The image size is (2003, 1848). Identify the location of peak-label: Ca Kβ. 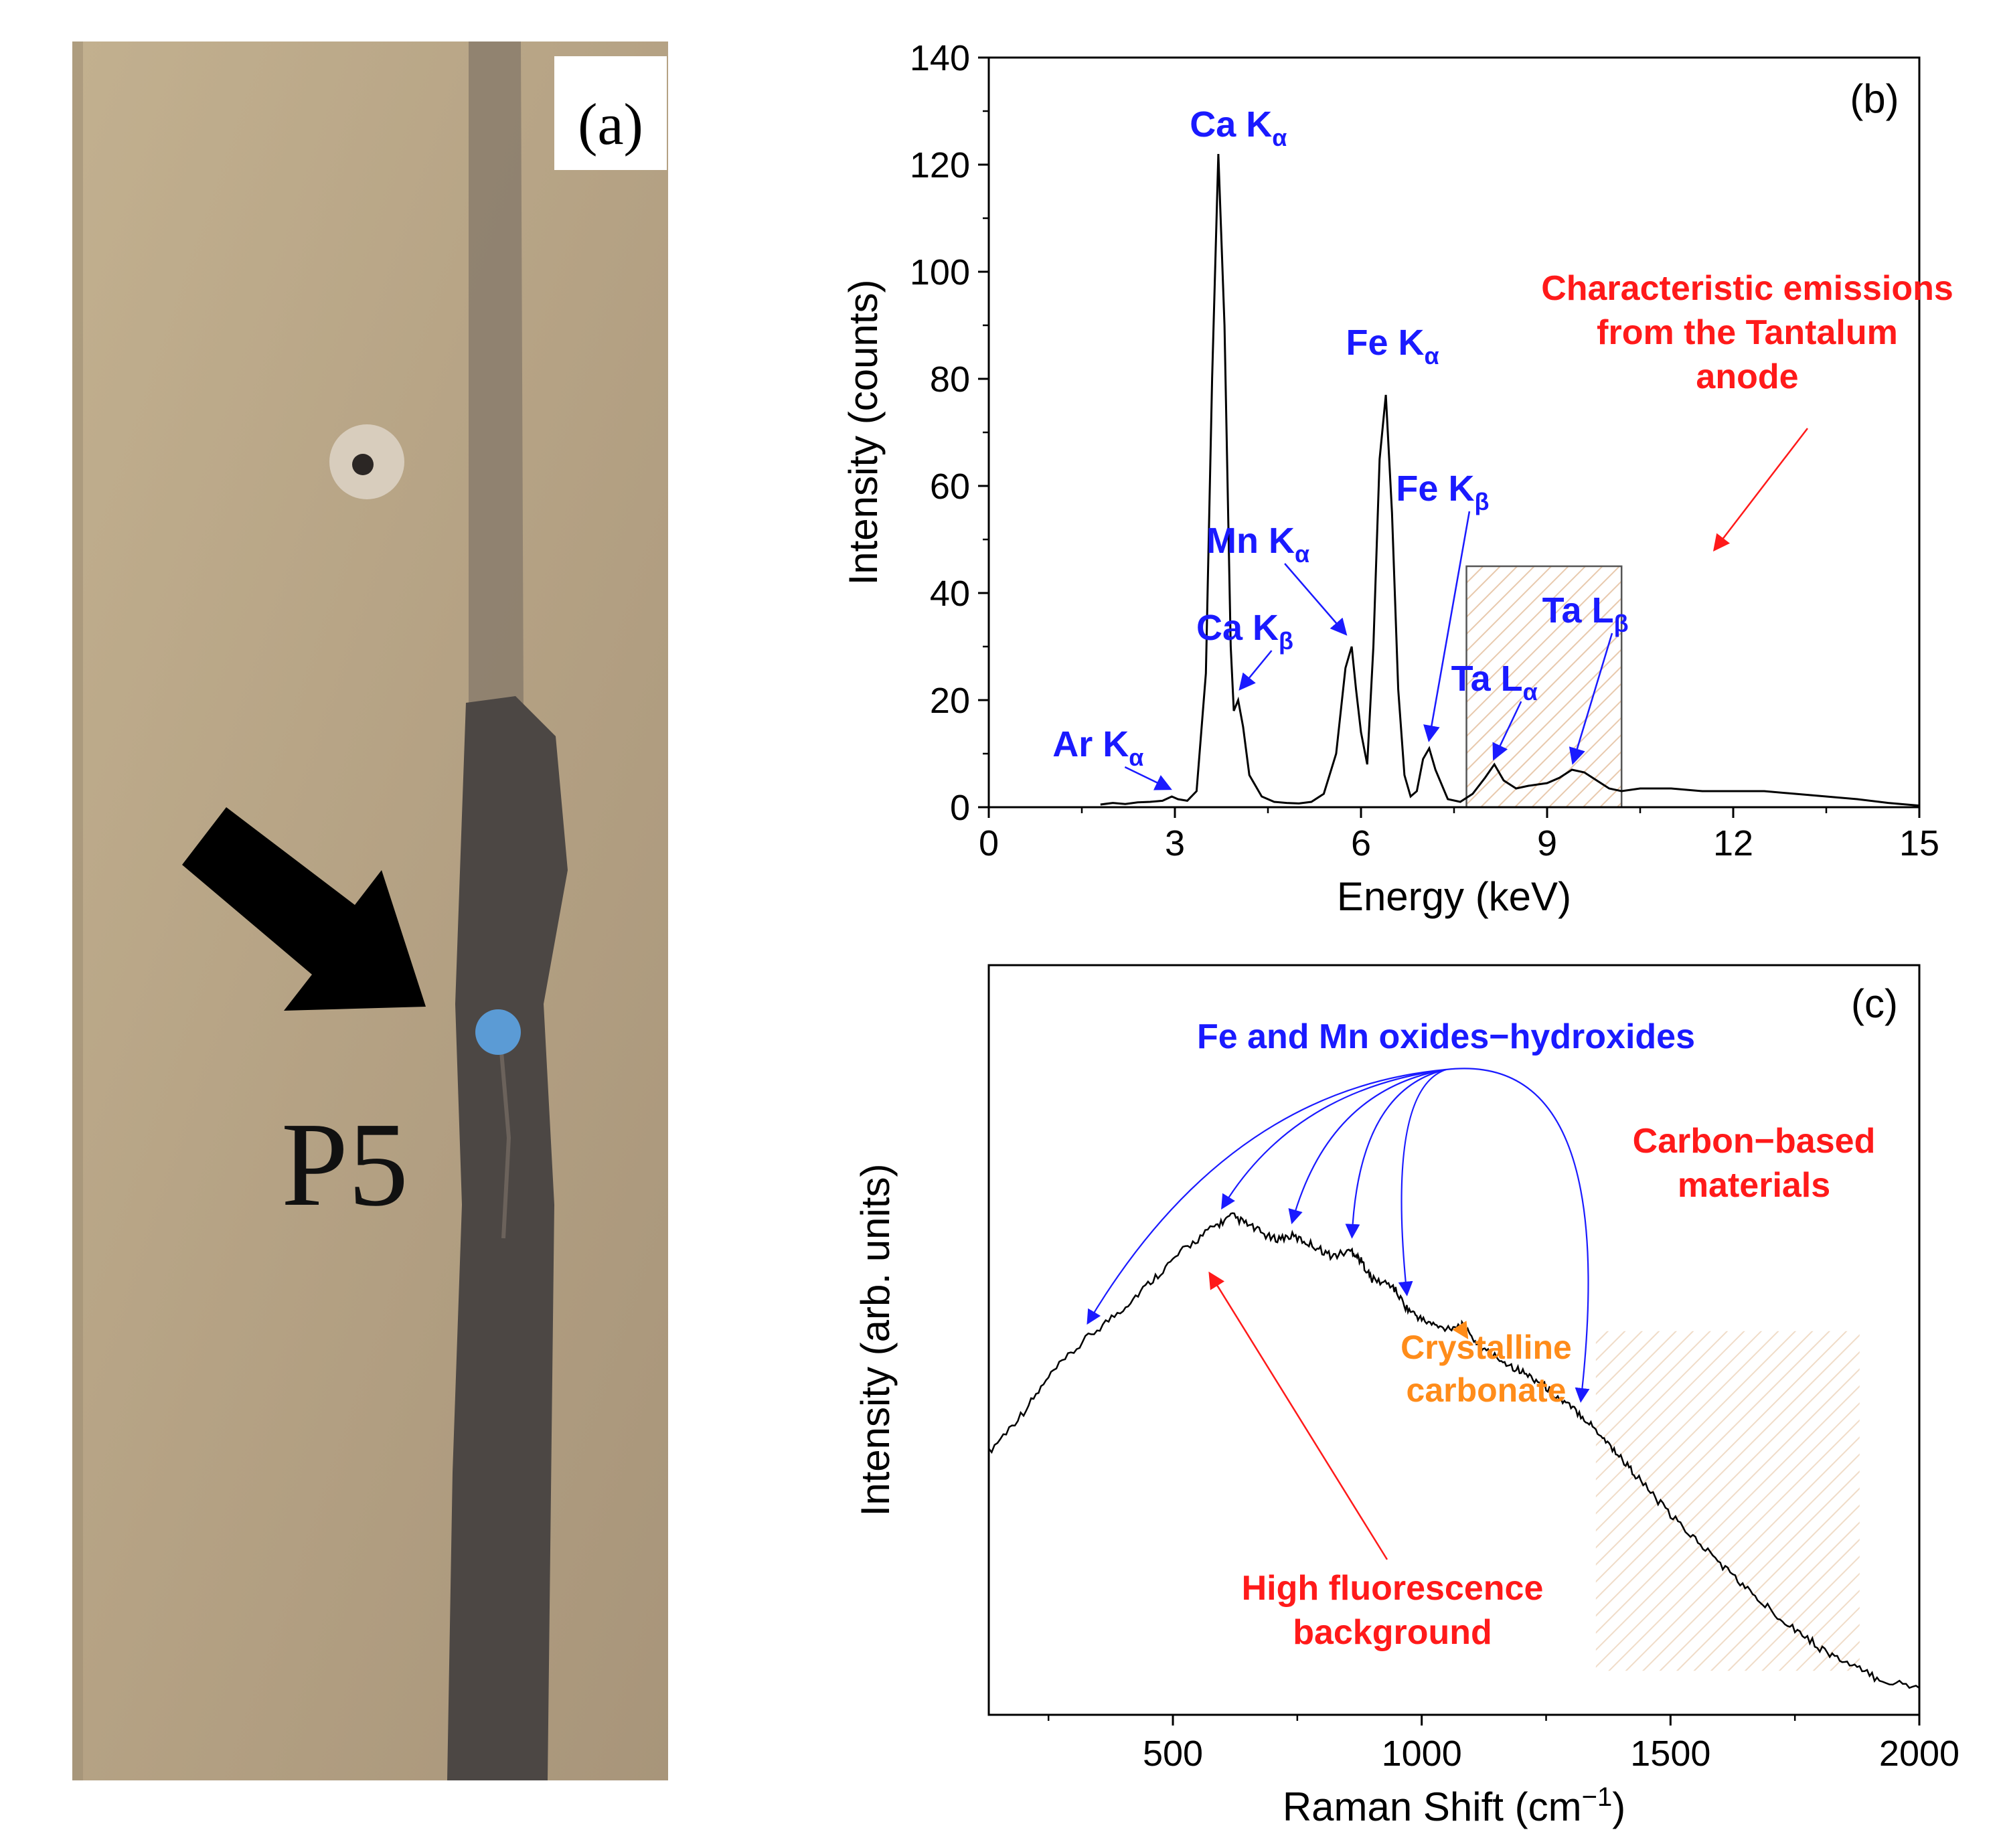
(1244, 631).